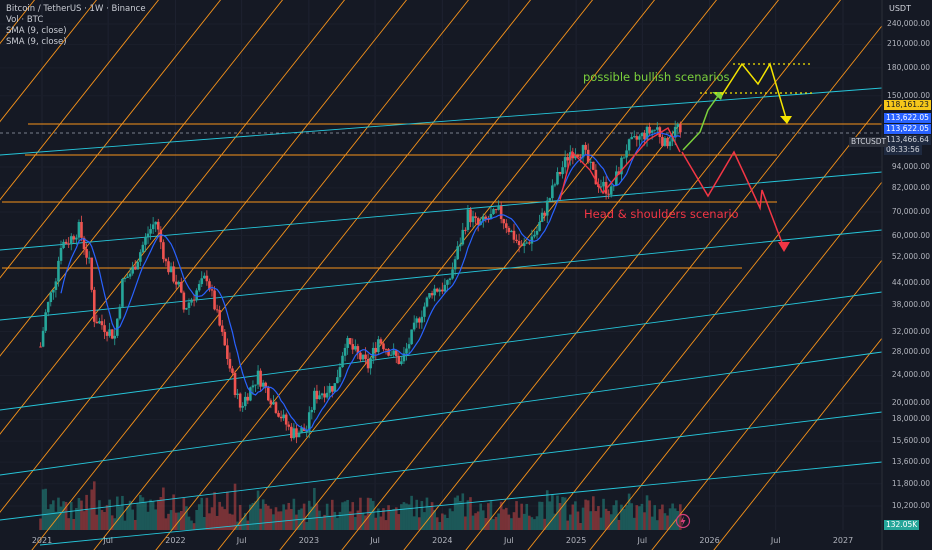 This screenshot has height=550, width=932. Describe the element at coordinates (910, 505) in the screenshot. I see `y-tick-label: 10,200.00` at that location.